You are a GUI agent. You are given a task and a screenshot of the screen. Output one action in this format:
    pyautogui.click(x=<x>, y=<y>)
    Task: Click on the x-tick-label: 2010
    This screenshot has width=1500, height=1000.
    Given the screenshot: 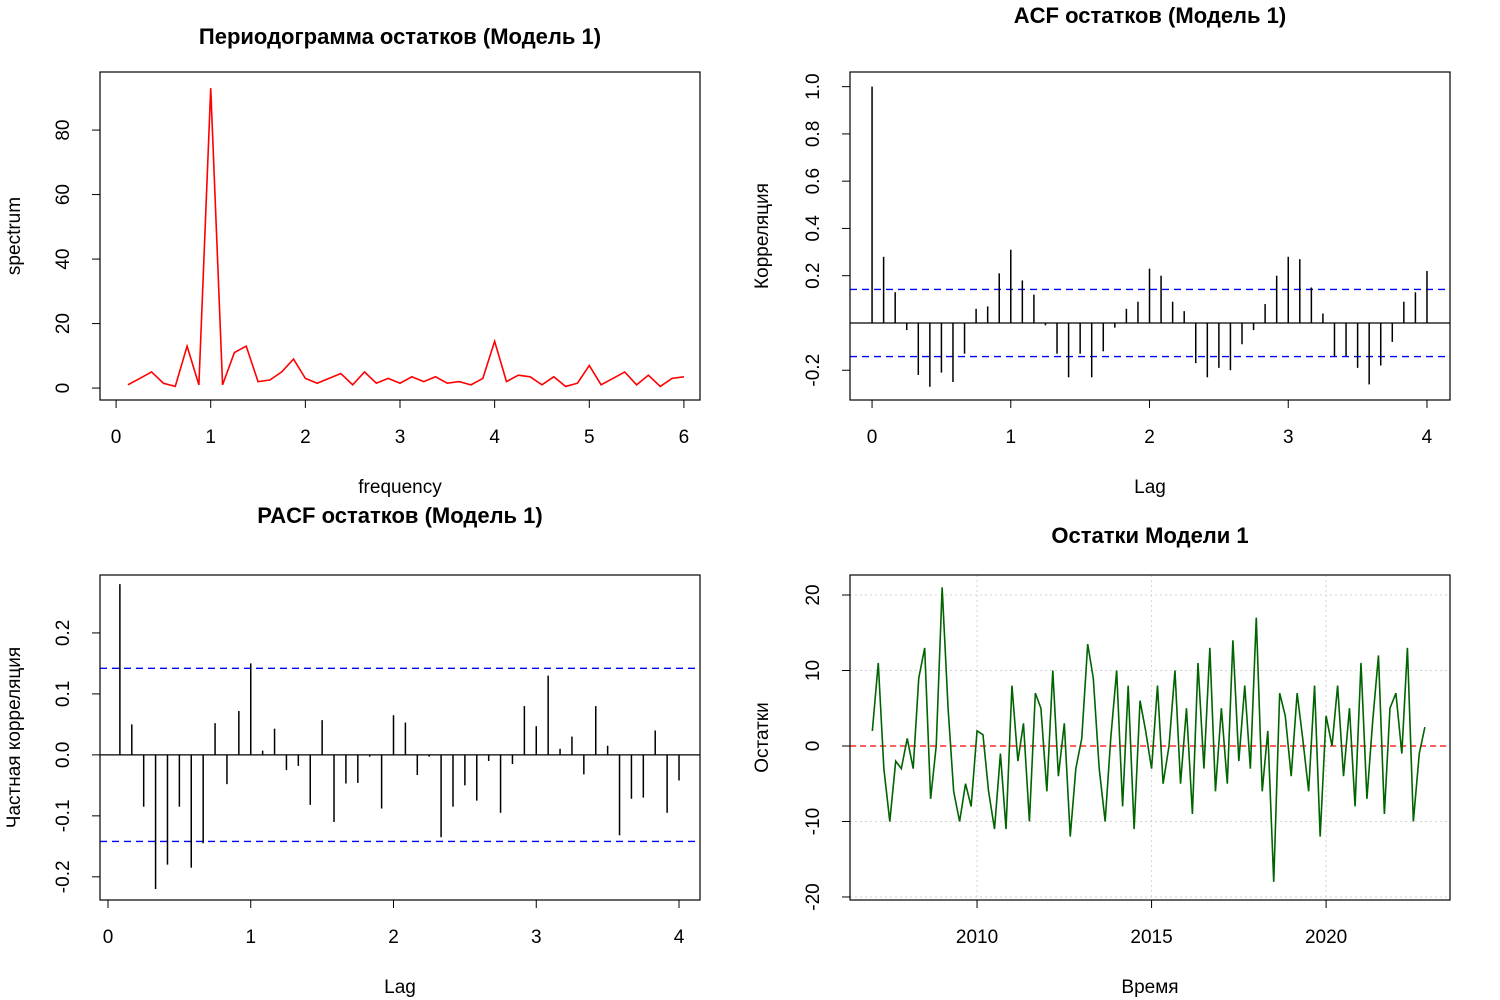 What is the action you would take?
    pyautogui.click(x=977, y=937)
    